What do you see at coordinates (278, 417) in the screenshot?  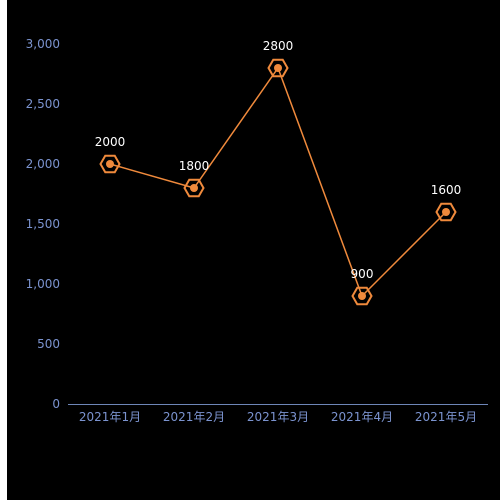 I see `x-tick-label: 2021年3月` at bounding box center [278, 417].